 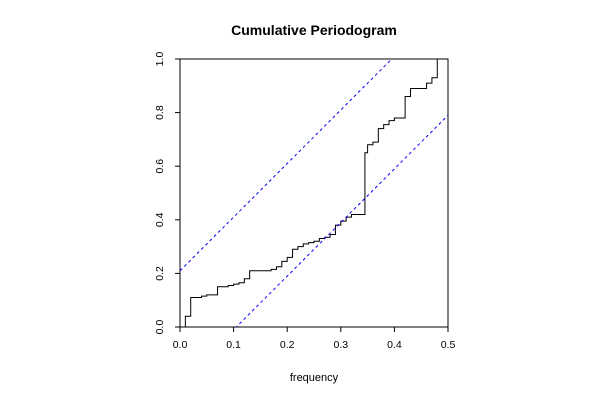 I want to click on x-tick-label: 0.3, so click(x=340, y=345).